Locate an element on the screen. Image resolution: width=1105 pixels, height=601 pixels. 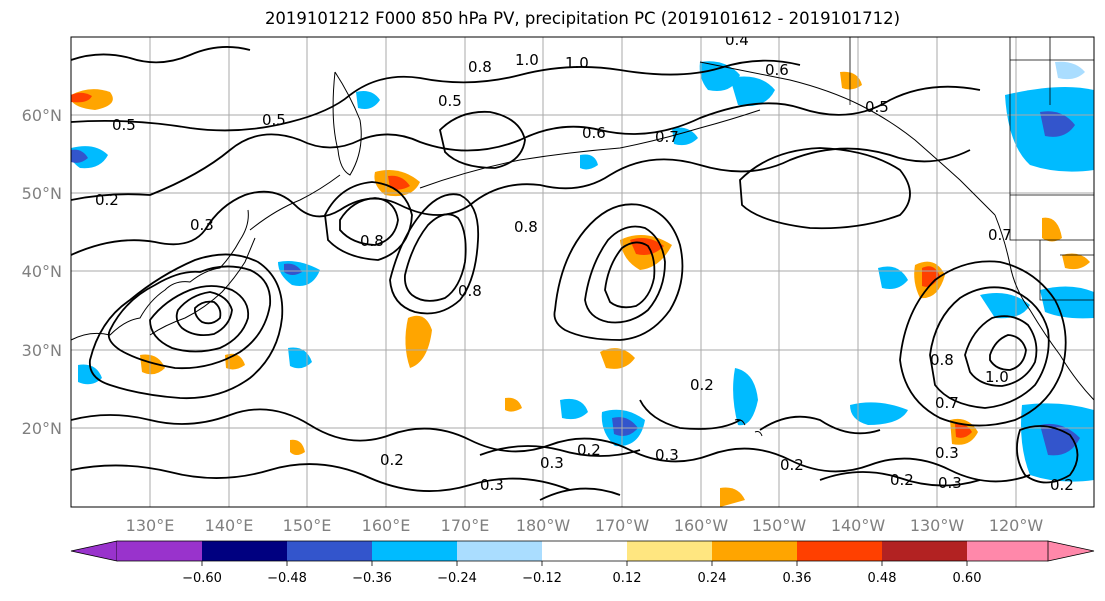
contour-label: 0.6 is located at coordinates (594, 133).